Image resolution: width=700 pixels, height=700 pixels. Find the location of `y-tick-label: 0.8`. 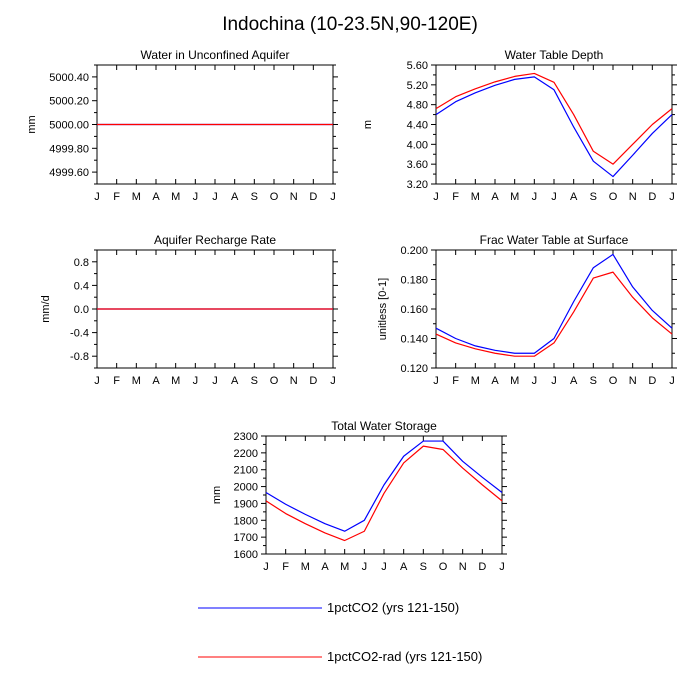

y-tick-label: 0.8 is located at coordinates (81, 263).